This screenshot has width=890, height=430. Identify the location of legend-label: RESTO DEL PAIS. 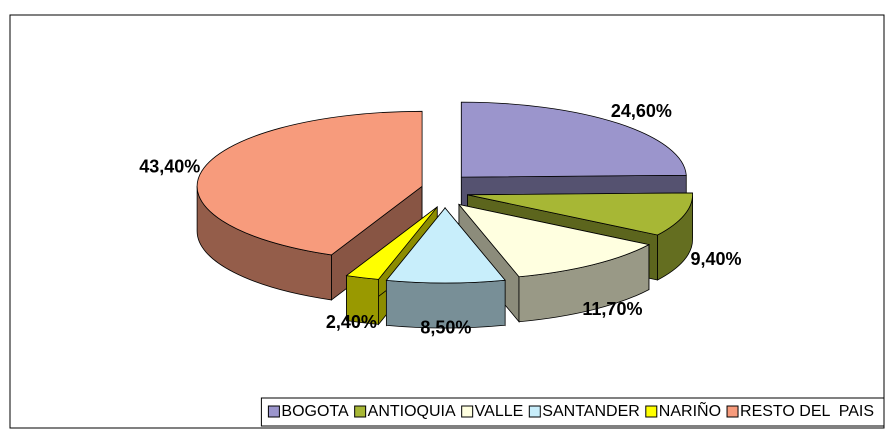
(807, 411).